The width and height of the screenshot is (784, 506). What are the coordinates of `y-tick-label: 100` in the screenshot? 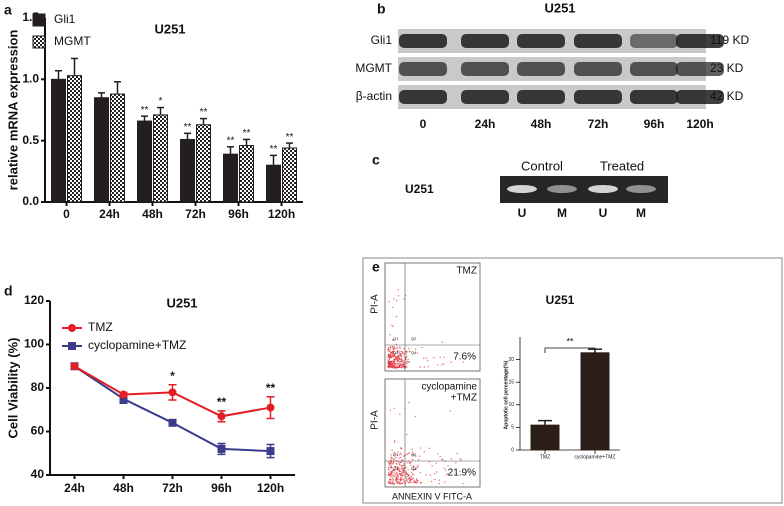 It's located at (34, 344).